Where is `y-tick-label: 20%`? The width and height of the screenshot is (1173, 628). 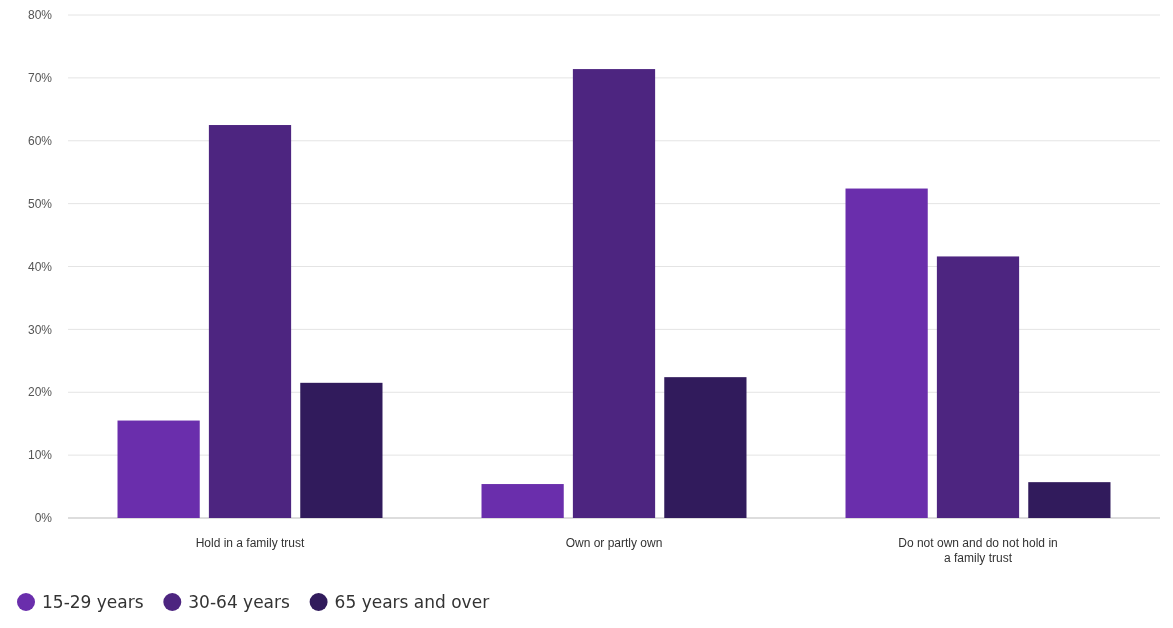
y-tick-label: 20% is located at coordinates (40, 392).